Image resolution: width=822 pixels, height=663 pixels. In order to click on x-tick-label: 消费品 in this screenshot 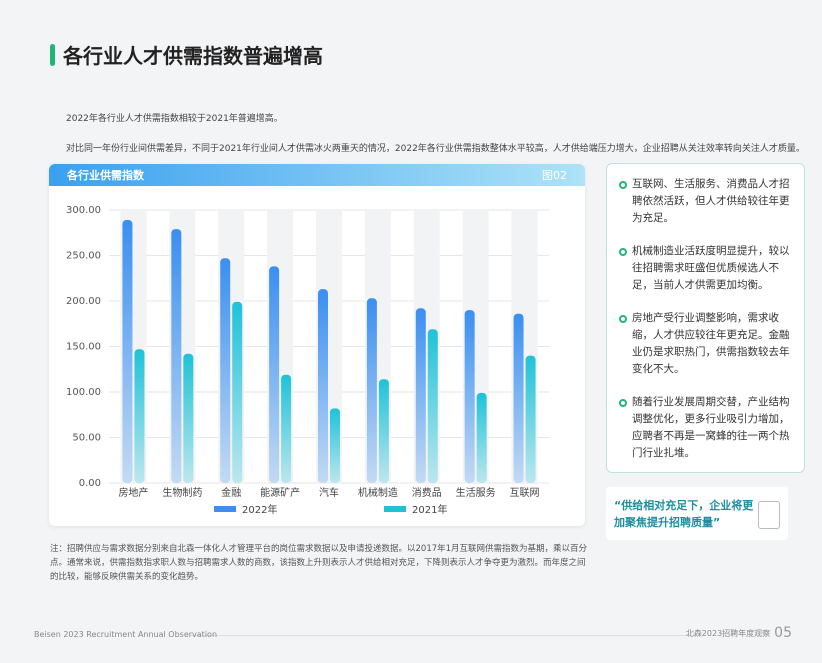, I will do `click(427, 492)`.